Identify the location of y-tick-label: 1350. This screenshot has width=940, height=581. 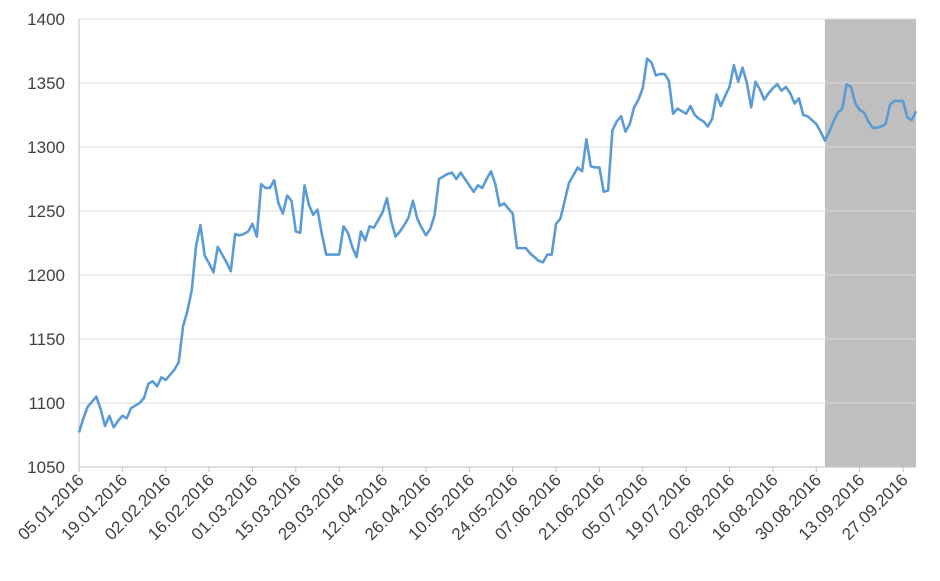
(46, 83).